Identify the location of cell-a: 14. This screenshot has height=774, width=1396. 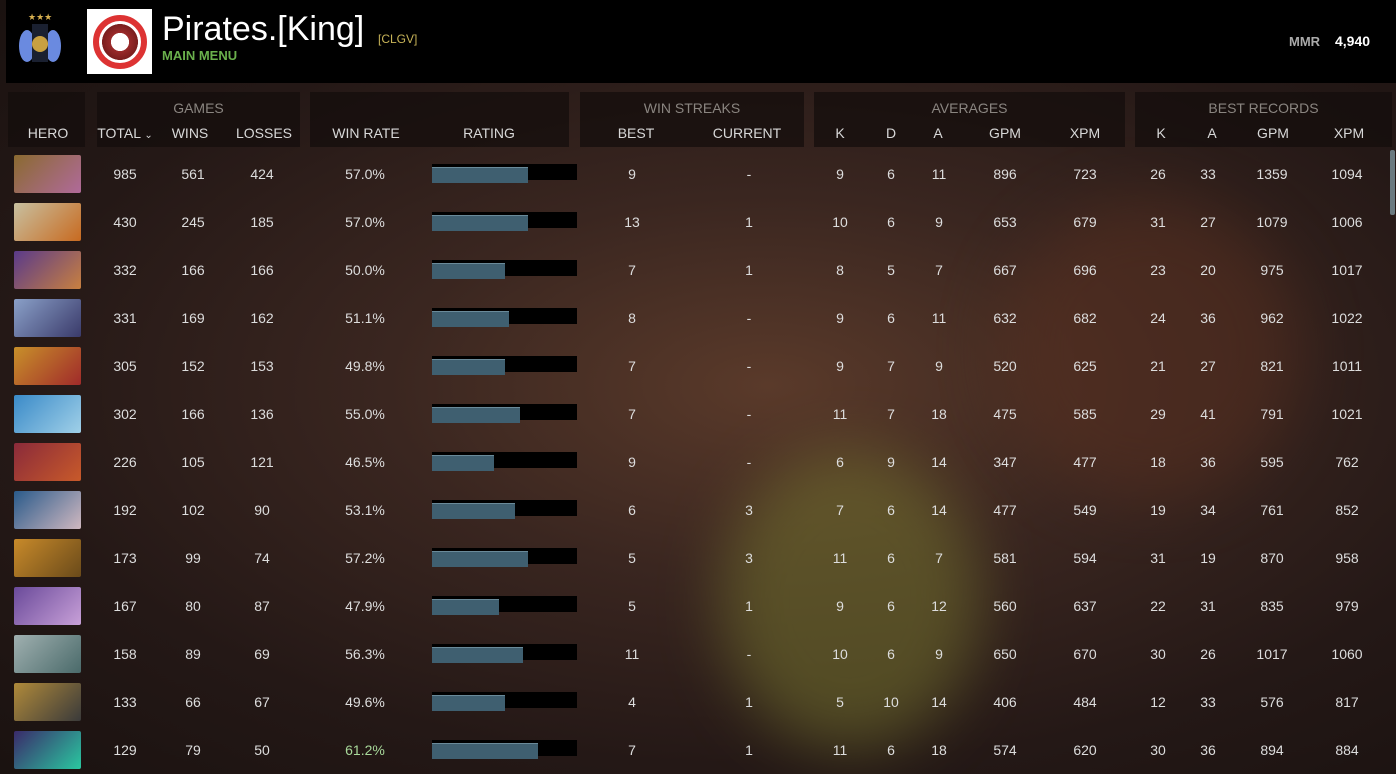
(939, 702).